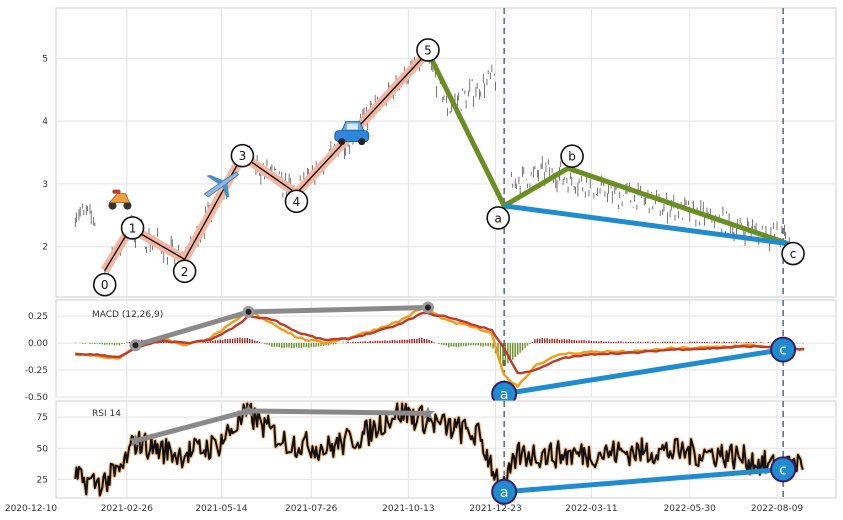 This screenshot has width=843, height=520. I want to click on wave-label-a: a, so click(498, 218).